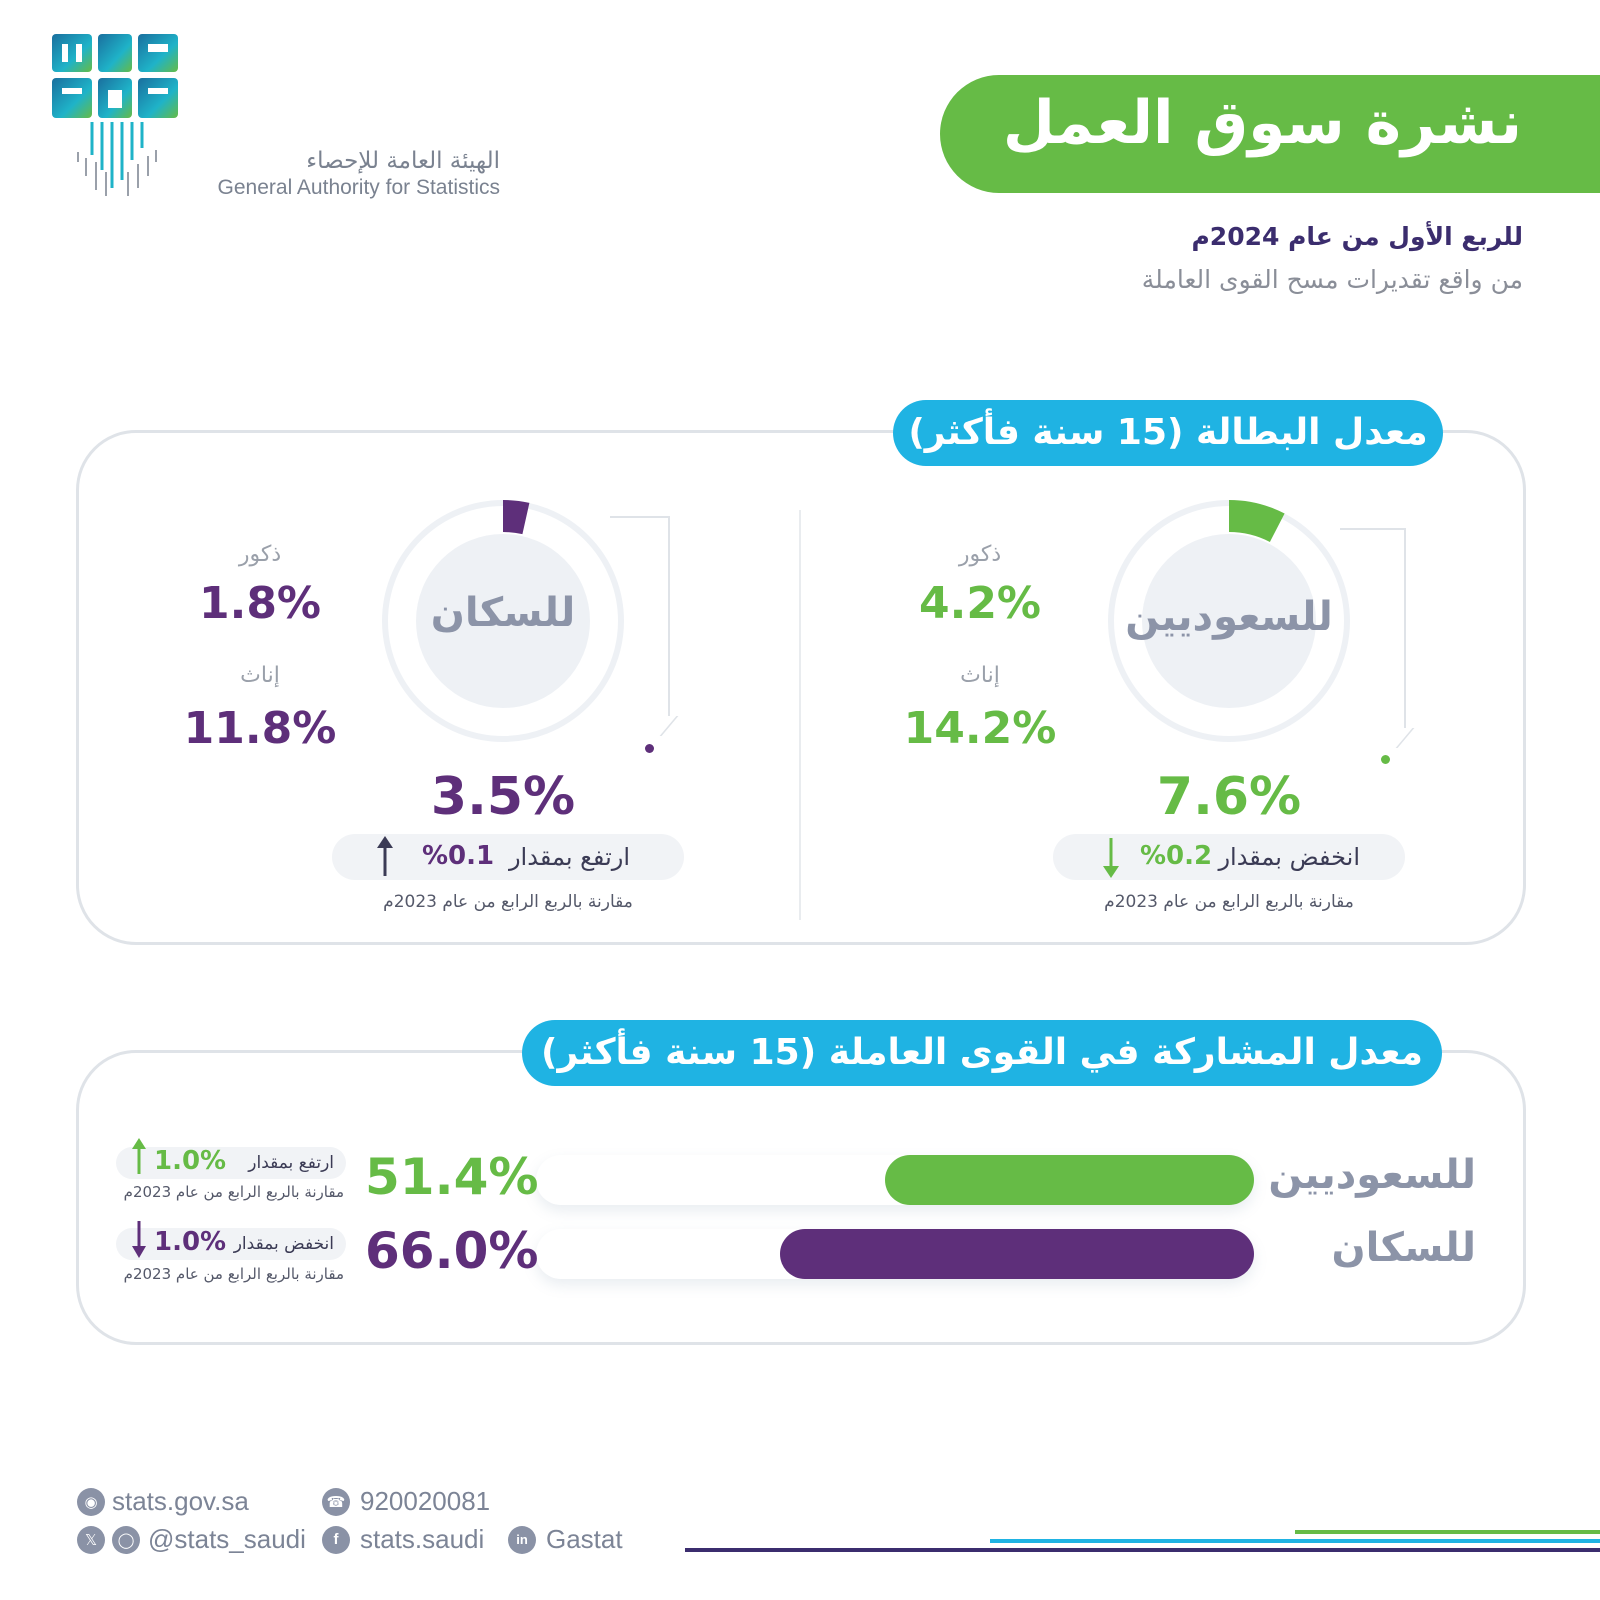  What do you see at coordinates (91, 1540) in the screenshot?
I see `x-icon: 𝕏` at bounding box center [91, 1540].